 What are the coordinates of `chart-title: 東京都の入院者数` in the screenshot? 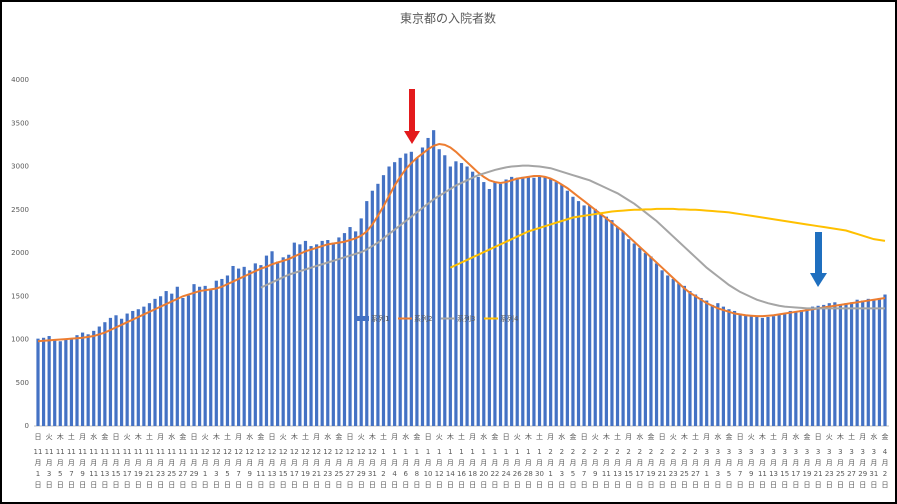 It's located at (448, 18).